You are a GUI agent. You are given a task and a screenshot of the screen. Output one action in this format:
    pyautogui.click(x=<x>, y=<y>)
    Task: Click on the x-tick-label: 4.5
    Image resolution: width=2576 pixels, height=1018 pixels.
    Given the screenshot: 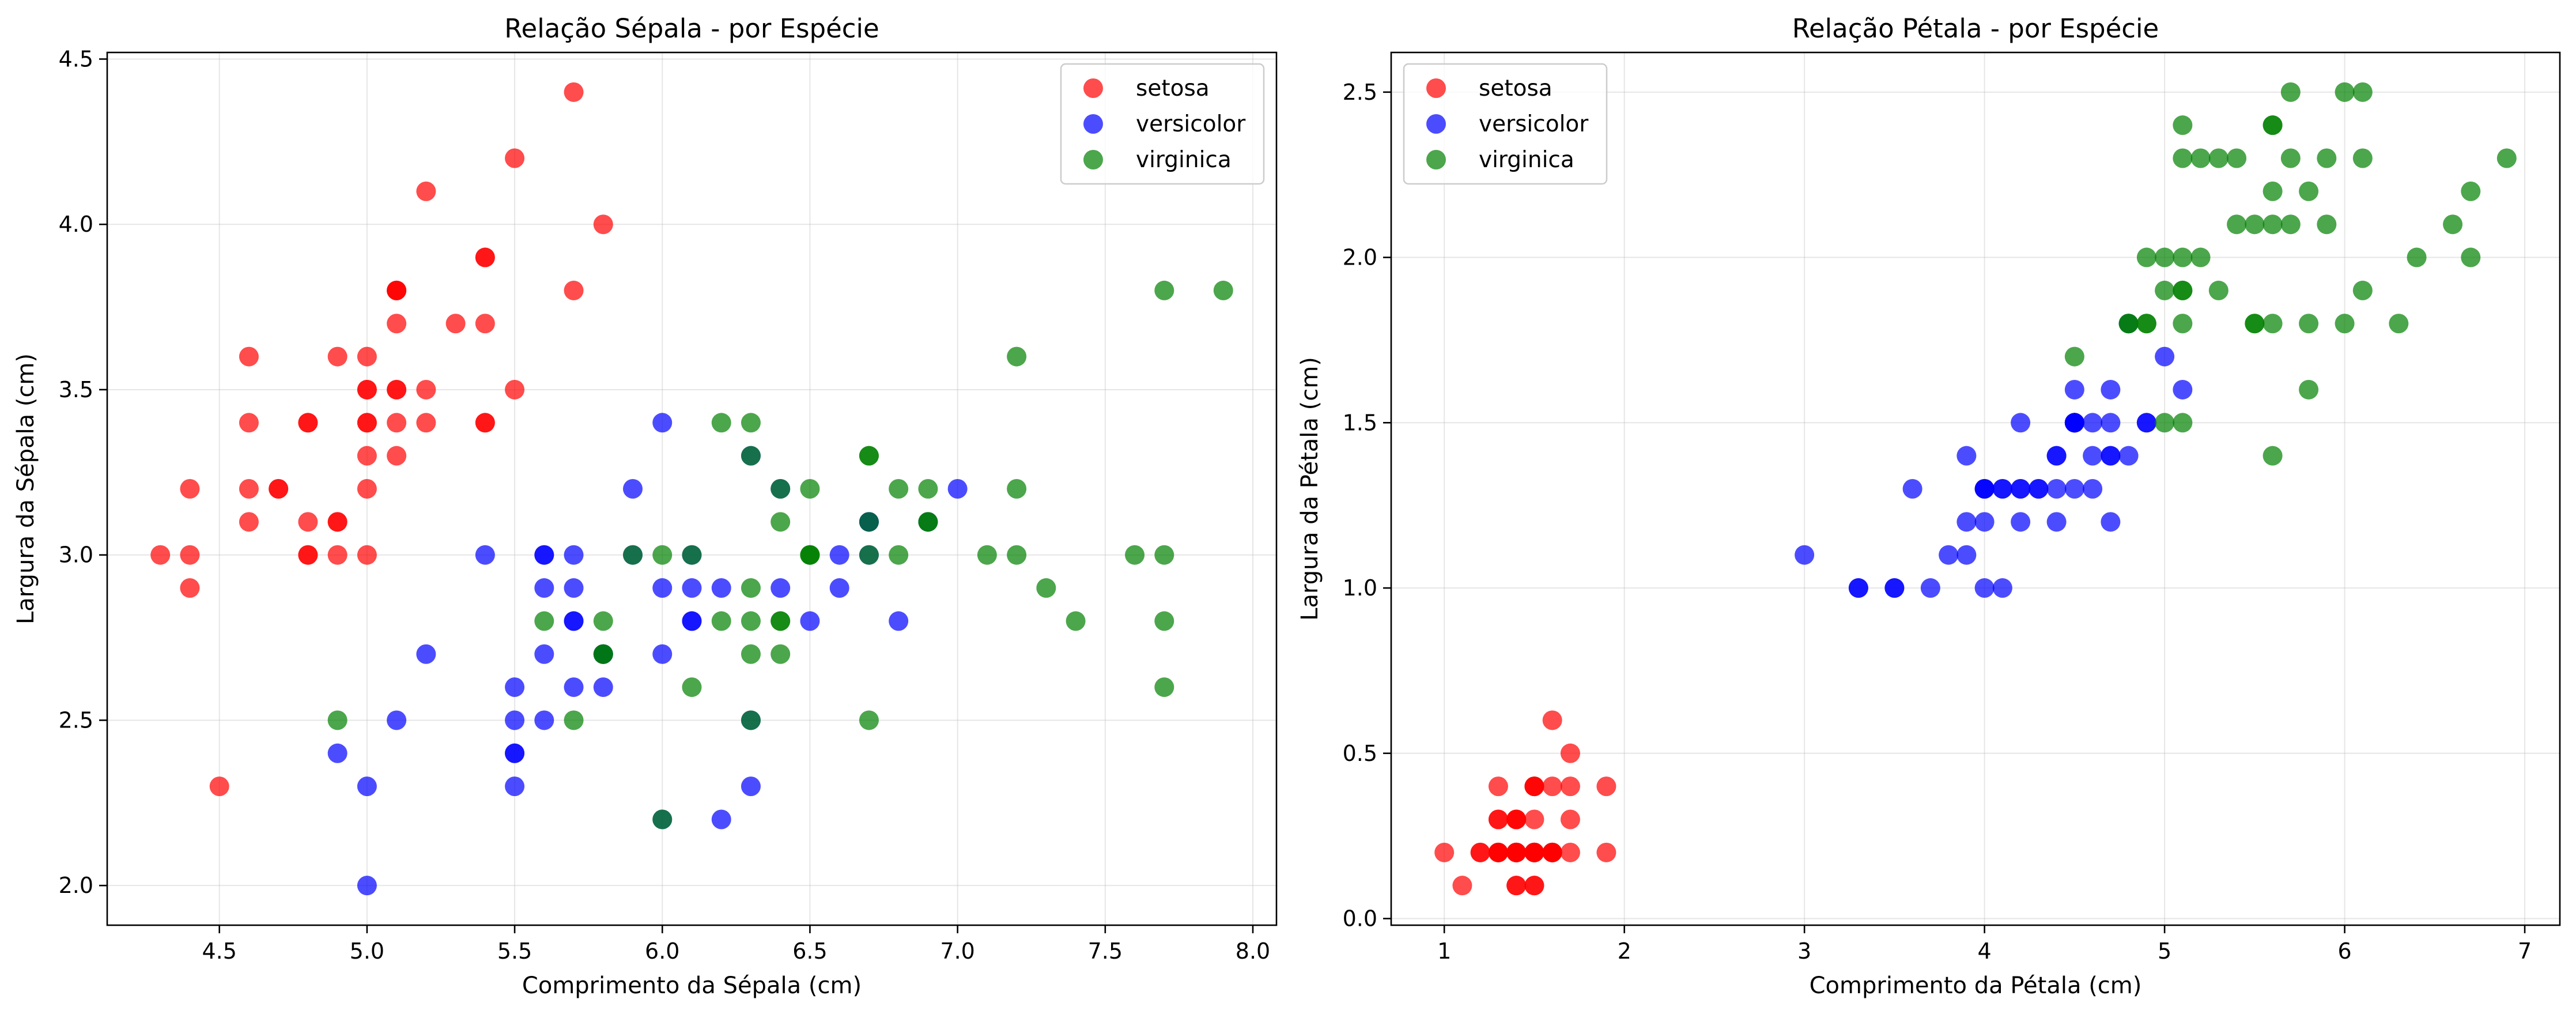 What is the action you would take?
    pyautogui.click(x=219, y=951)
    